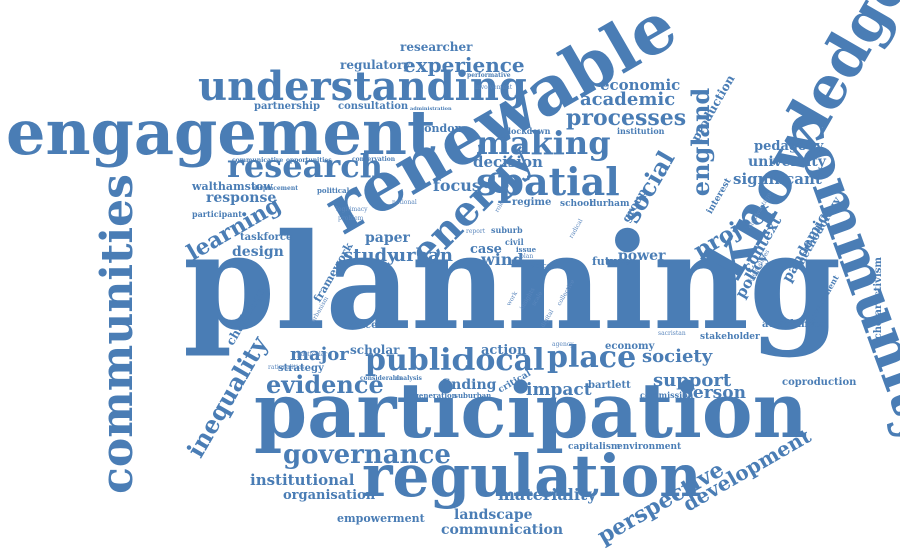 This screenshot has height=550, width=900. Describe the element at coordinates (423, 255) in the screenshot. I see `word-urban: urban` at that location.